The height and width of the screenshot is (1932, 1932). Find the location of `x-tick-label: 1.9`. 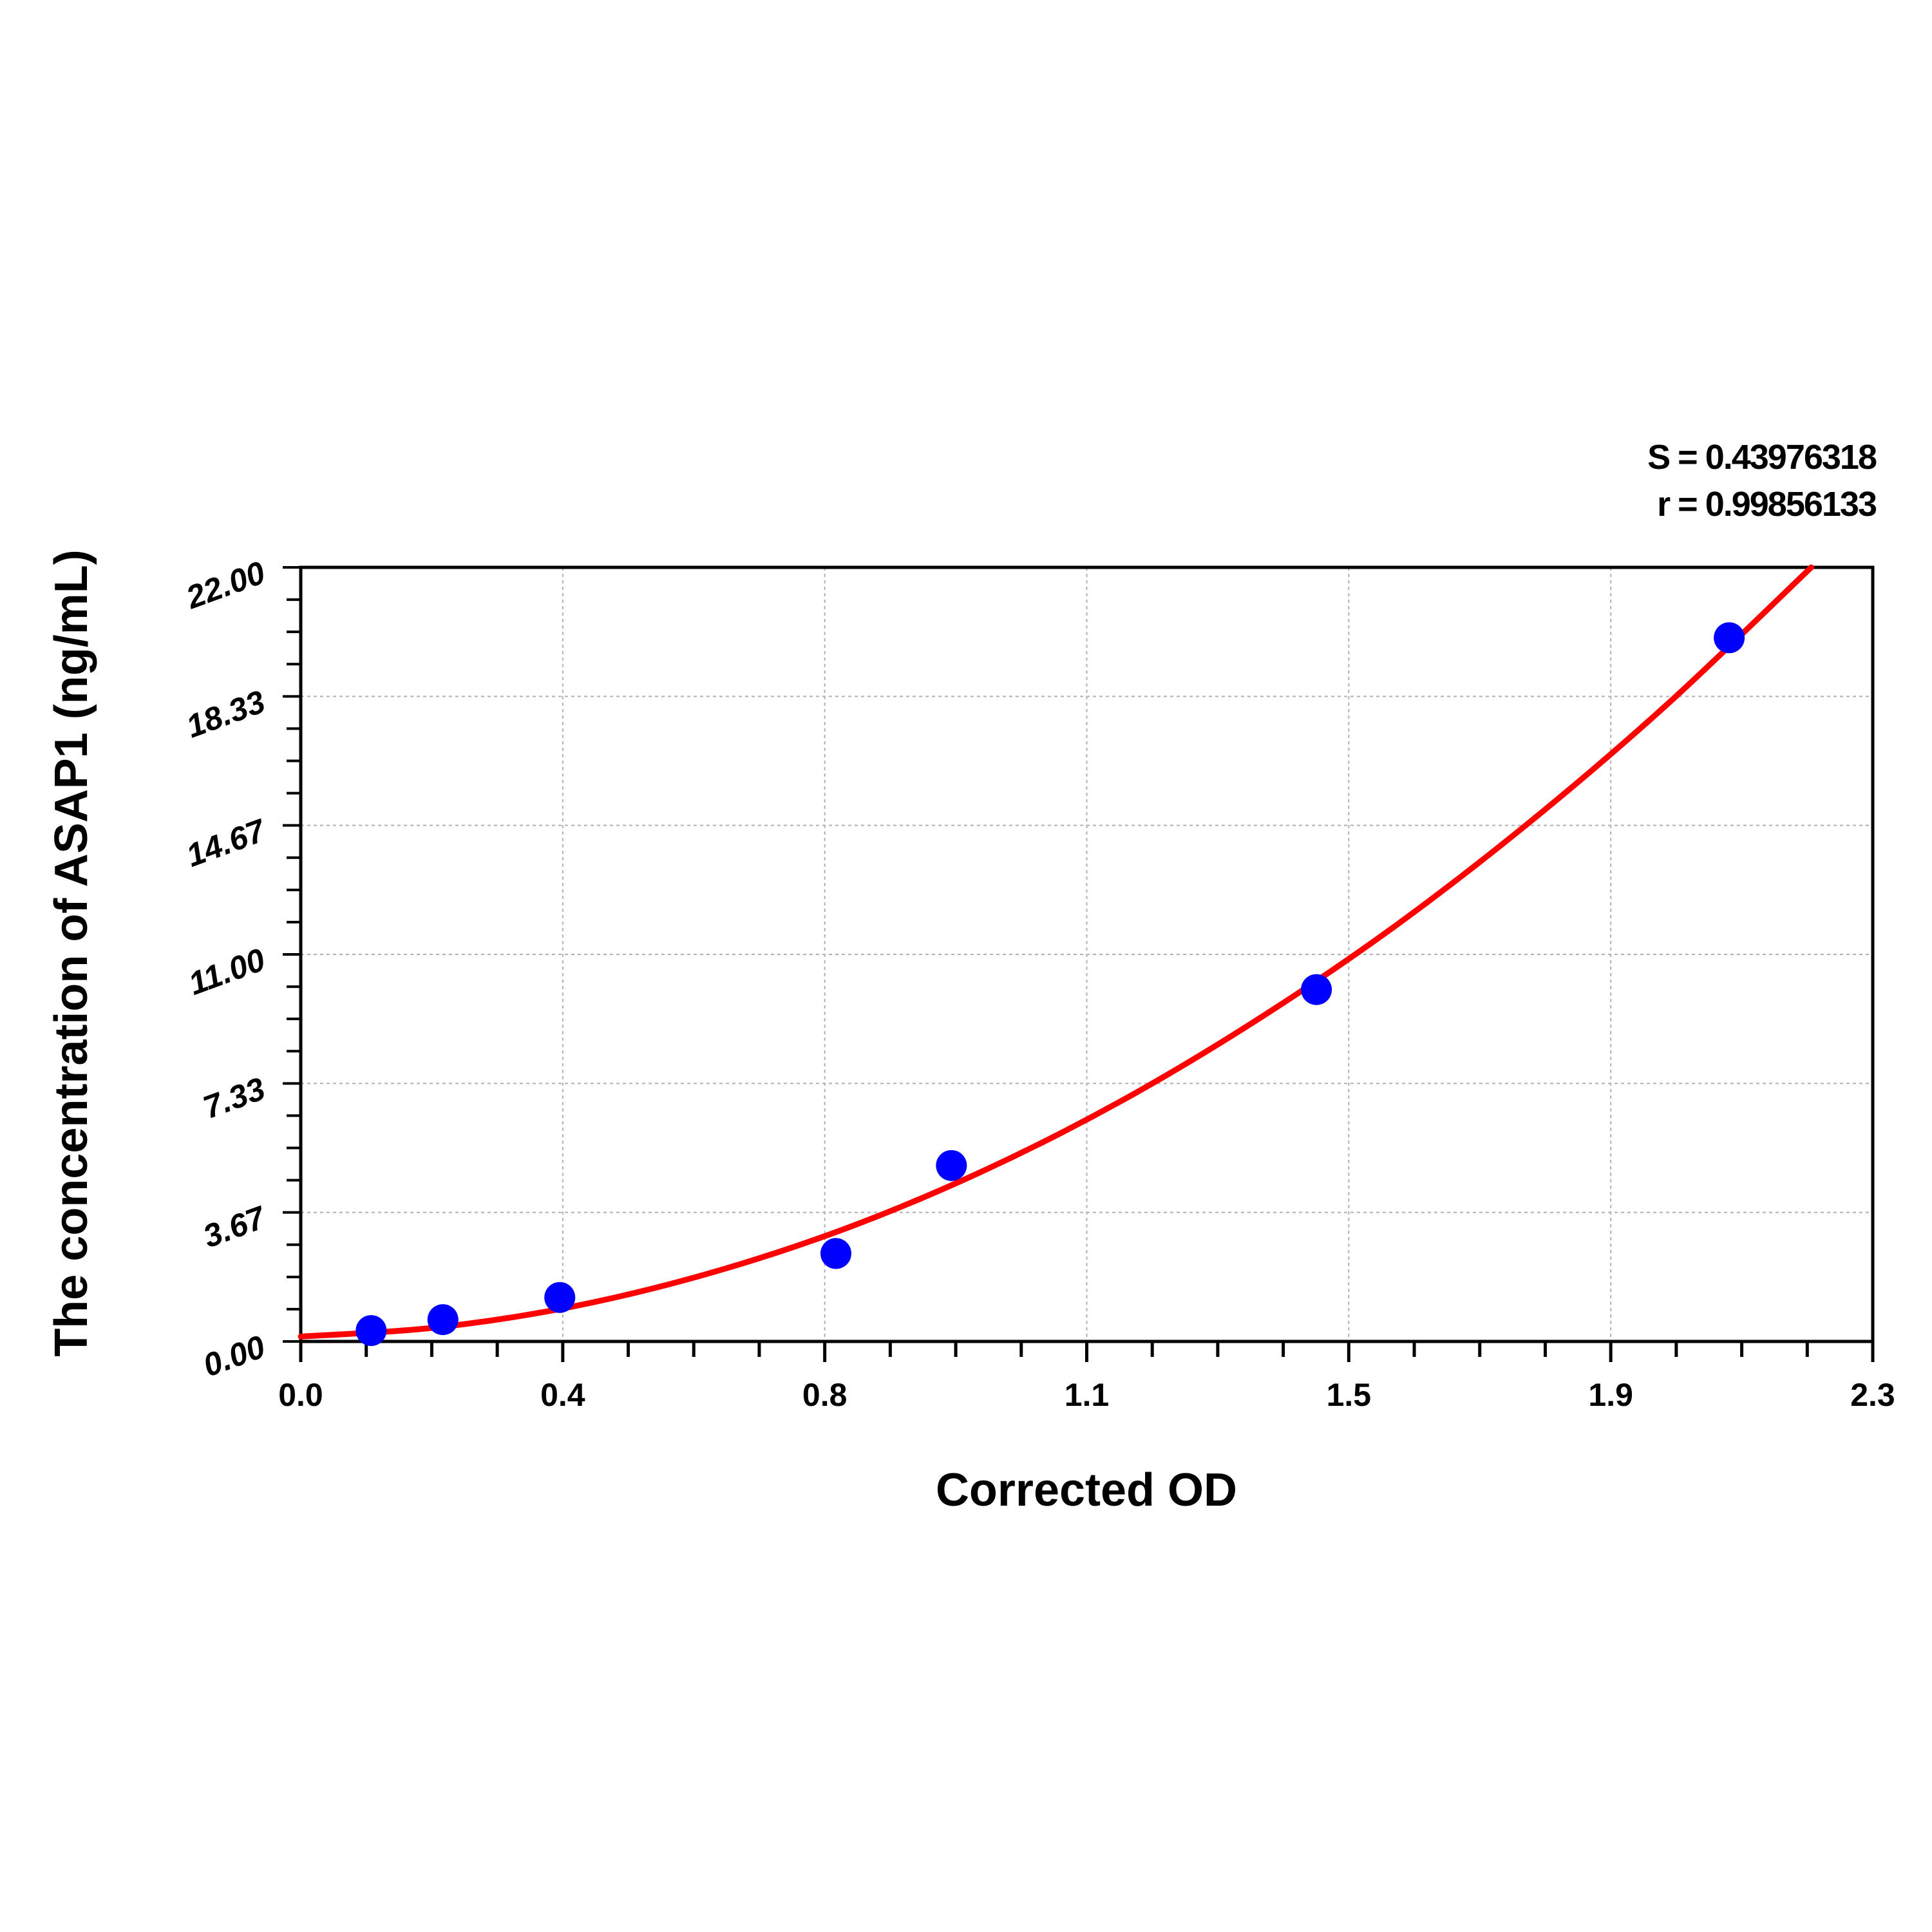

x-tick-label: 1.9 is located at coordinates (1610, 1395).